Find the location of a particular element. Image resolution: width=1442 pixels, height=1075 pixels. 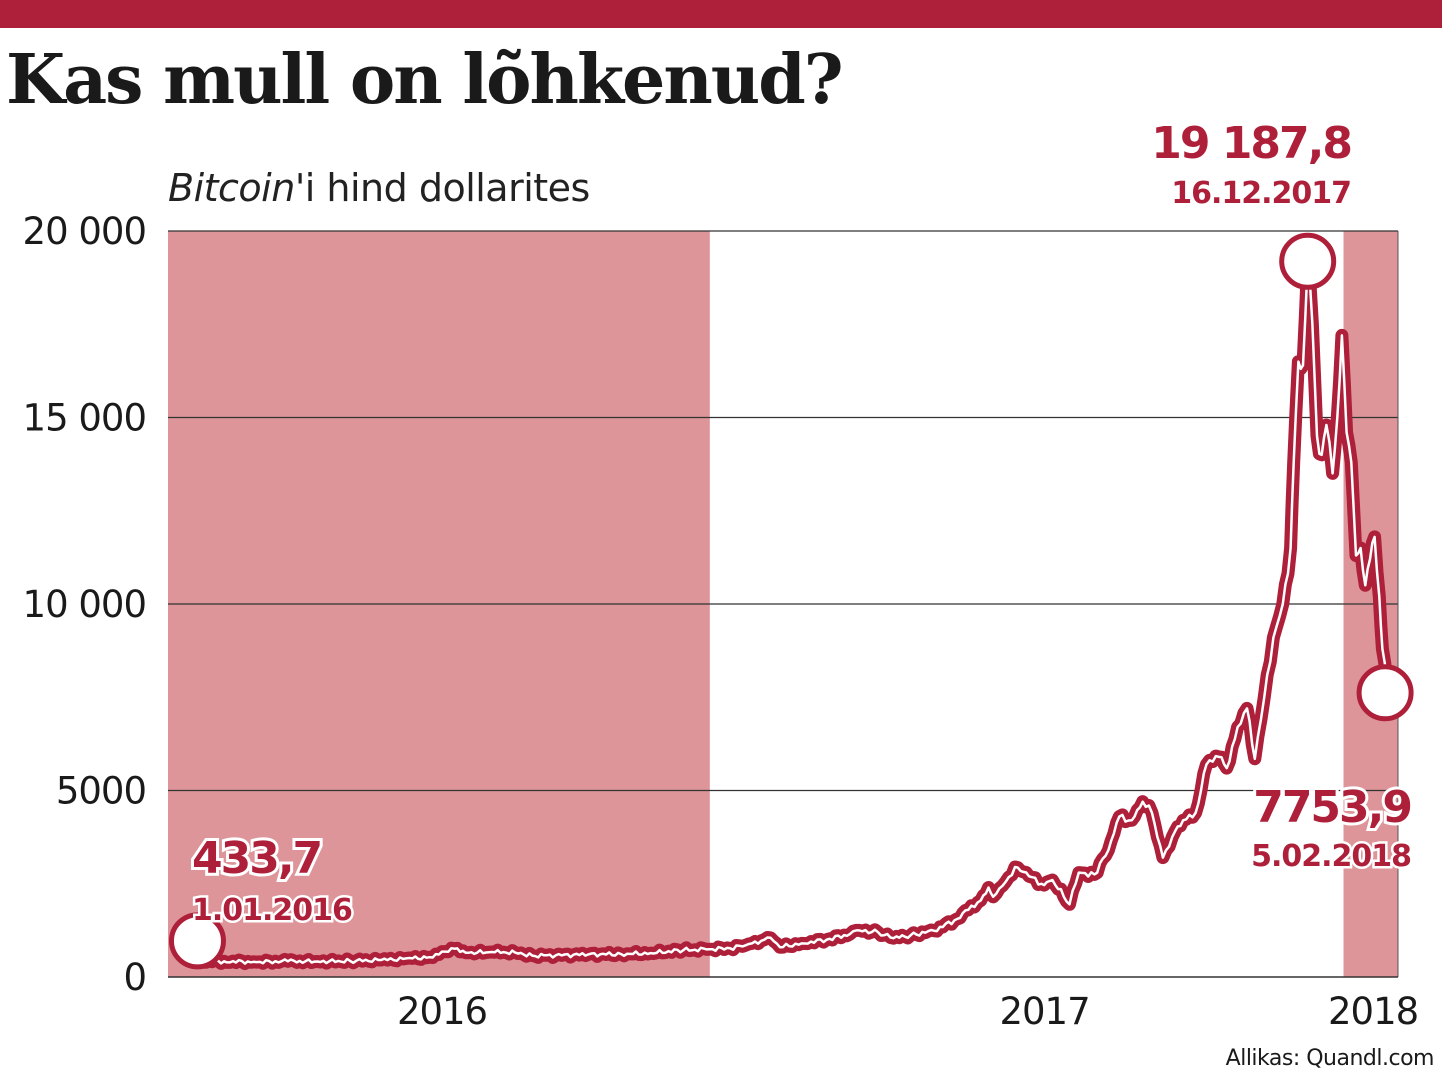

source-credit: Allikas: Quandl.com is located at coordinates (1330, 1058).